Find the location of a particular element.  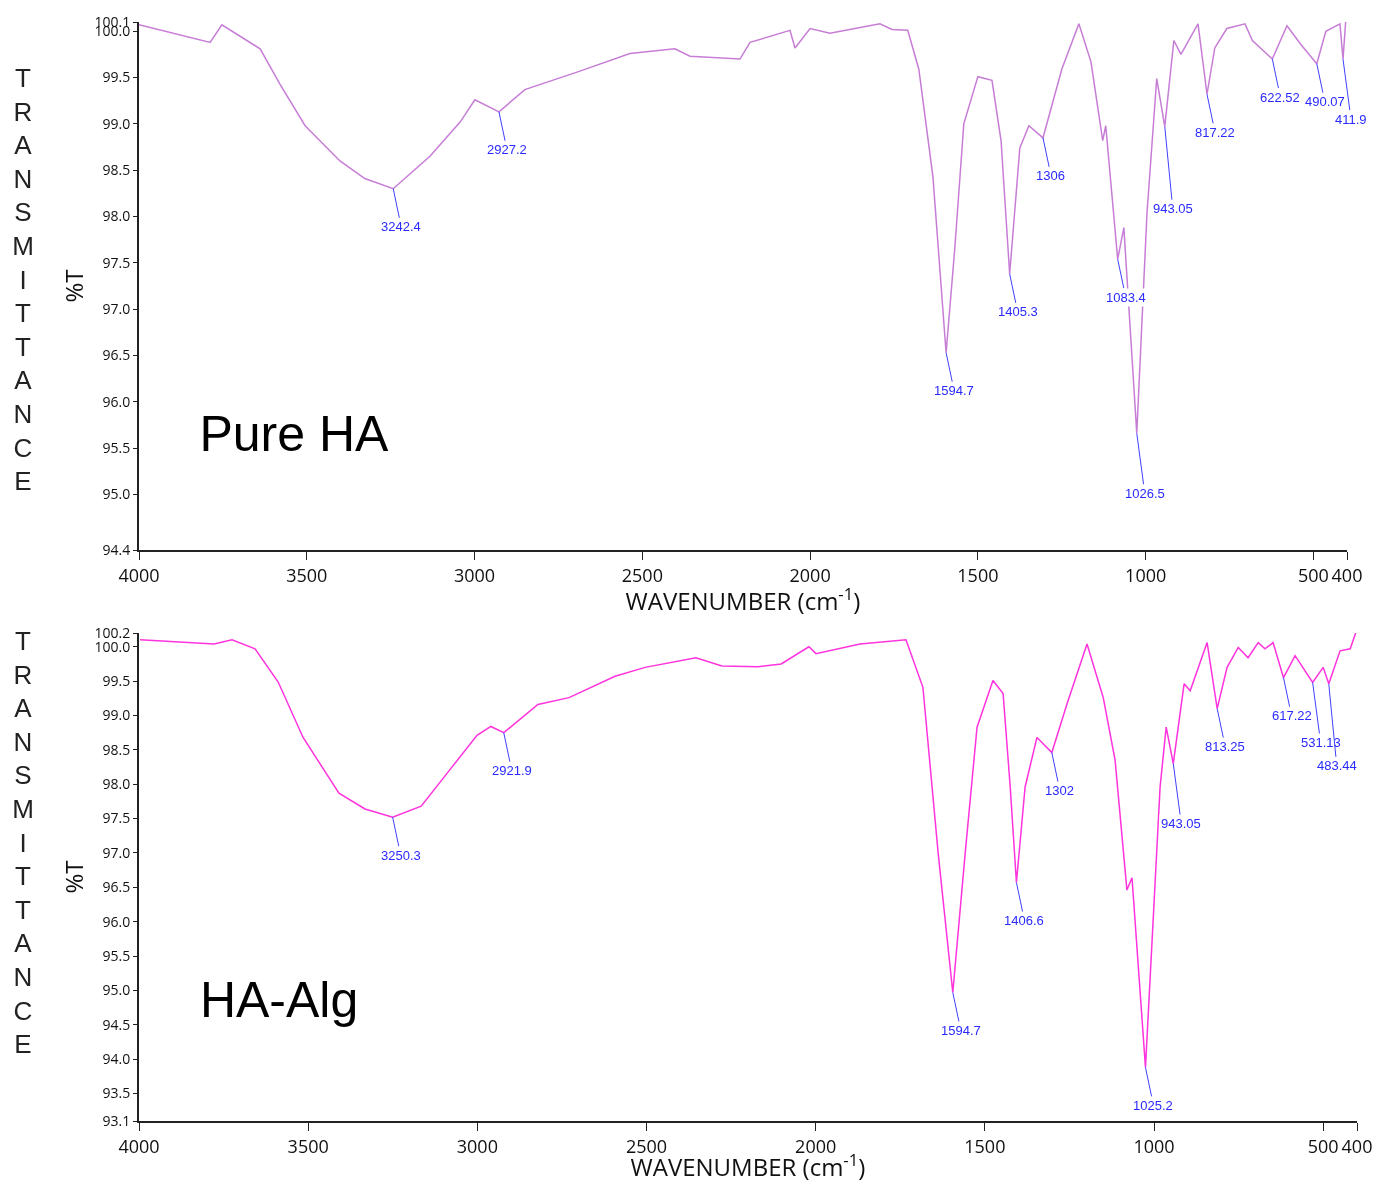

y-tick-label: 93.5 is located at coordinates (116, 1093).